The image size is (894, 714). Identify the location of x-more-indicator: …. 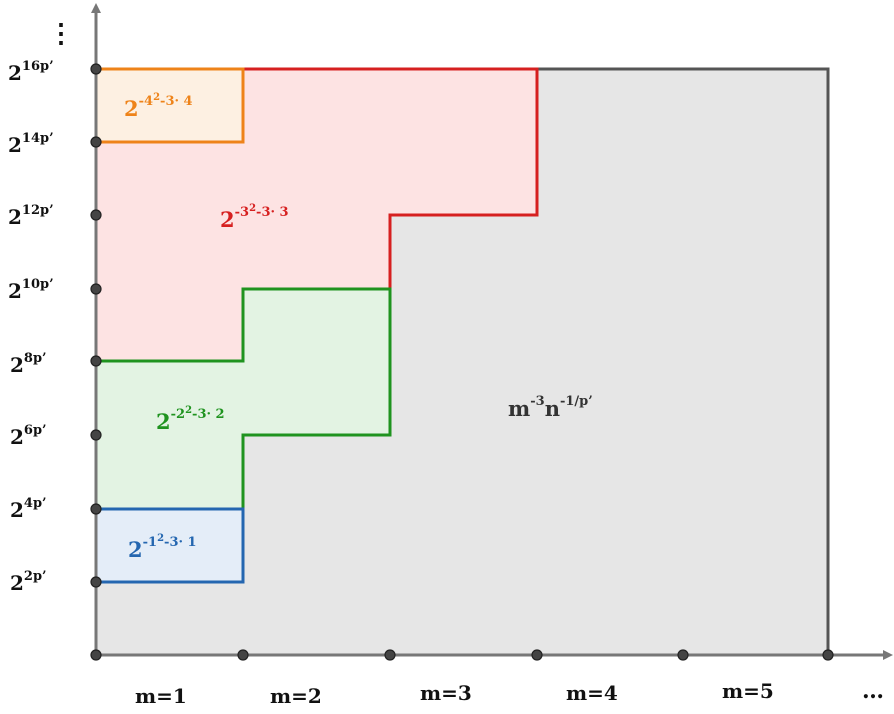
(873, 691).